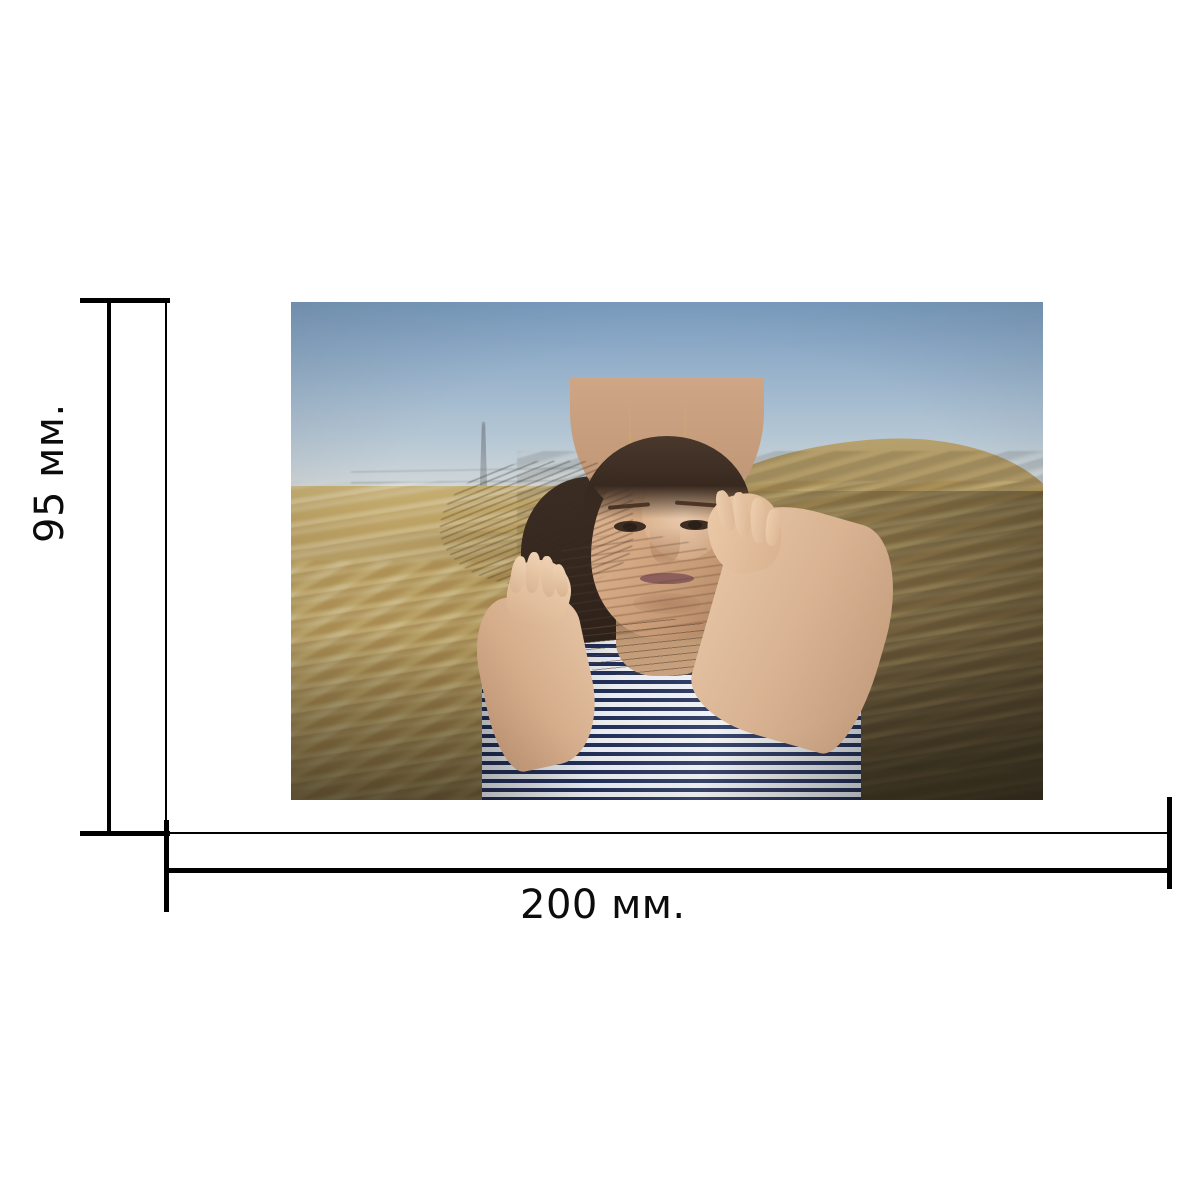  I want to click on height-dimension-label: 95 мм., so click(50, 473).